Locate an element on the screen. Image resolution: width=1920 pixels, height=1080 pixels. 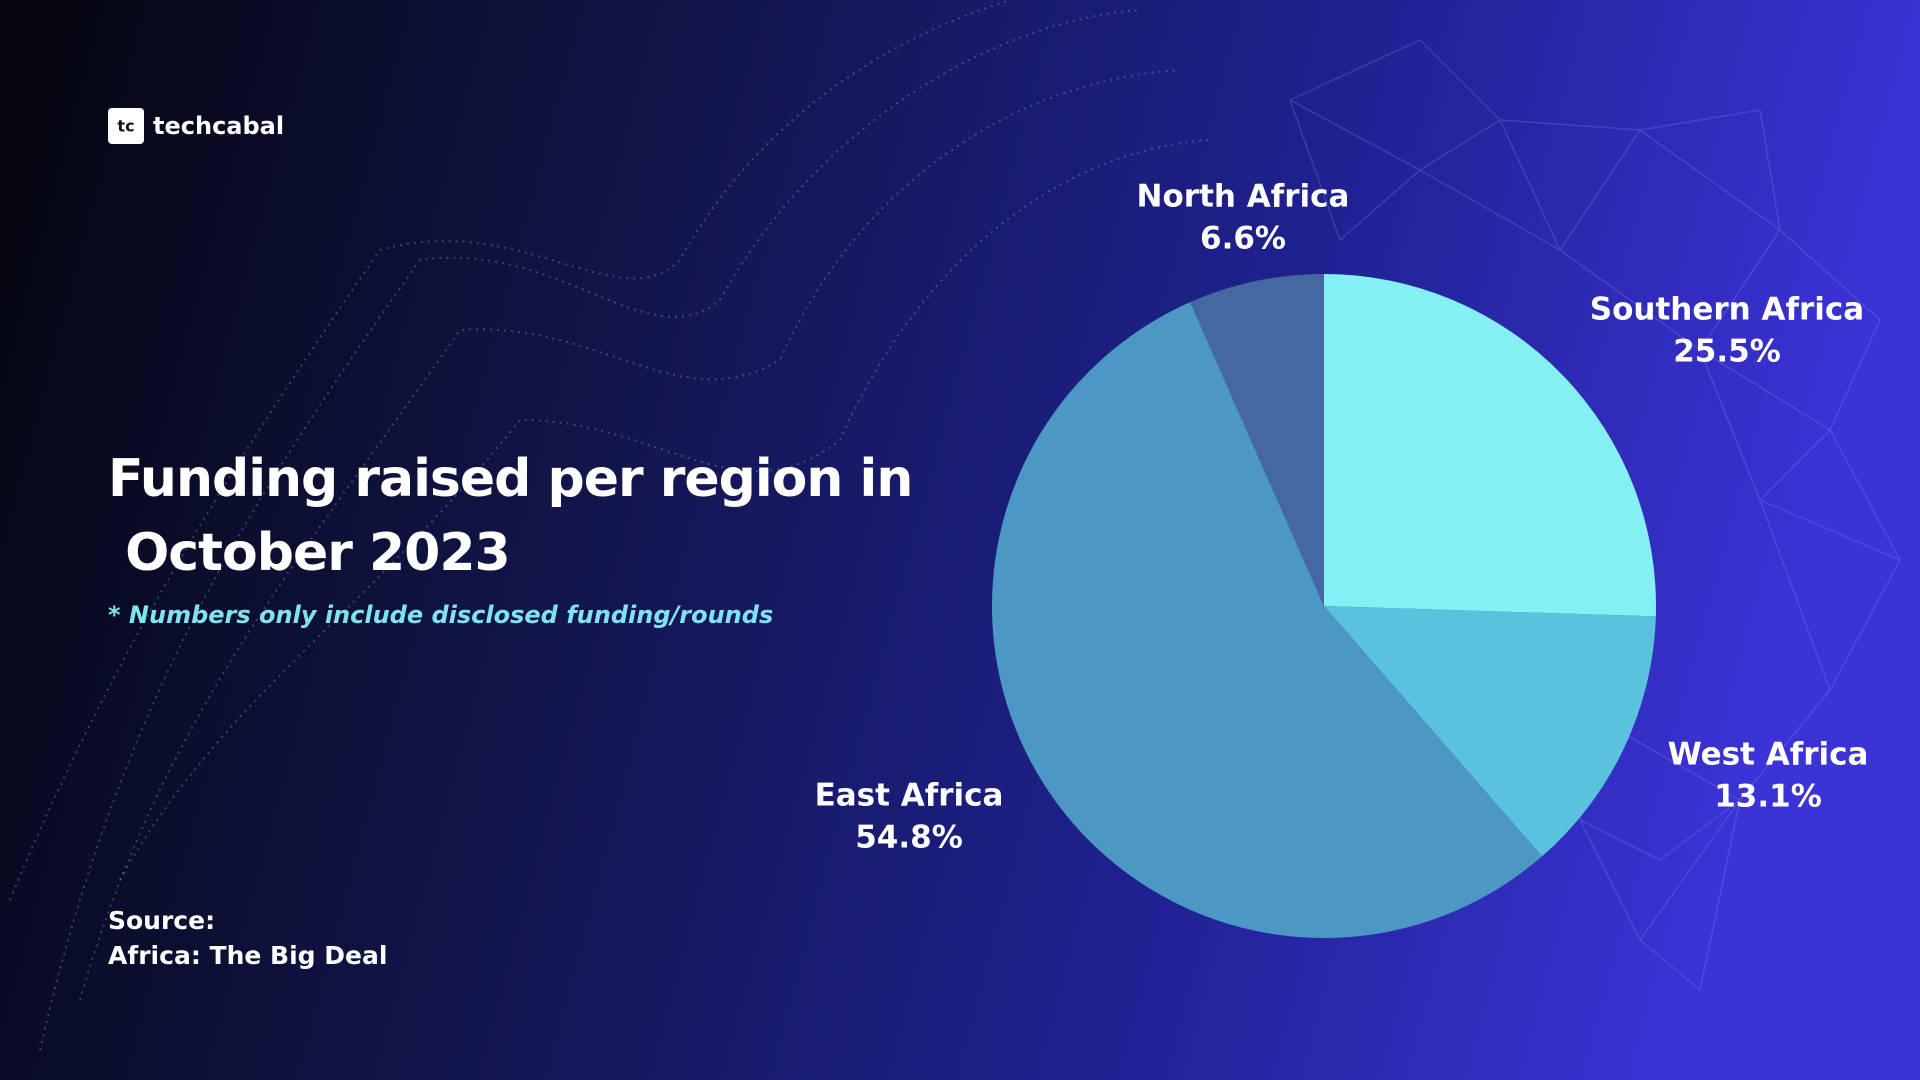
source-label: Source: is located at coordinates (161, 920).